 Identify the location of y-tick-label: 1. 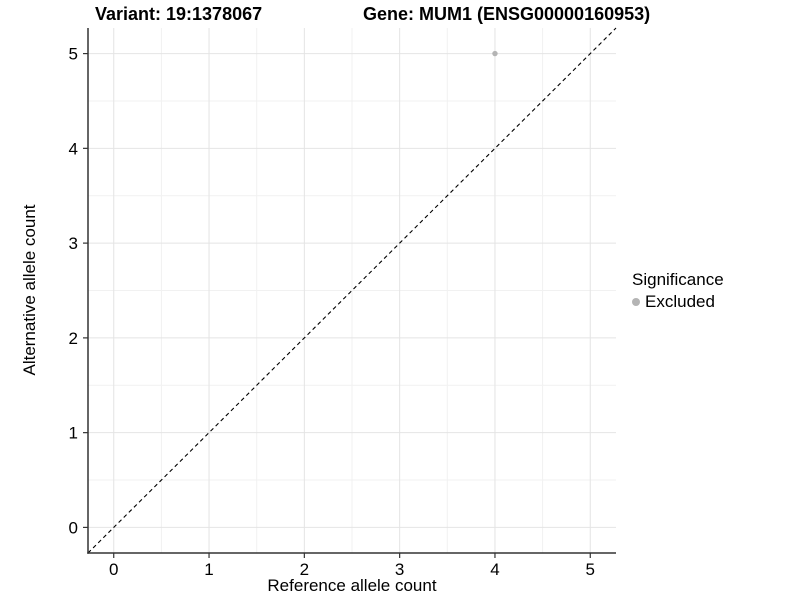
(73, 433).